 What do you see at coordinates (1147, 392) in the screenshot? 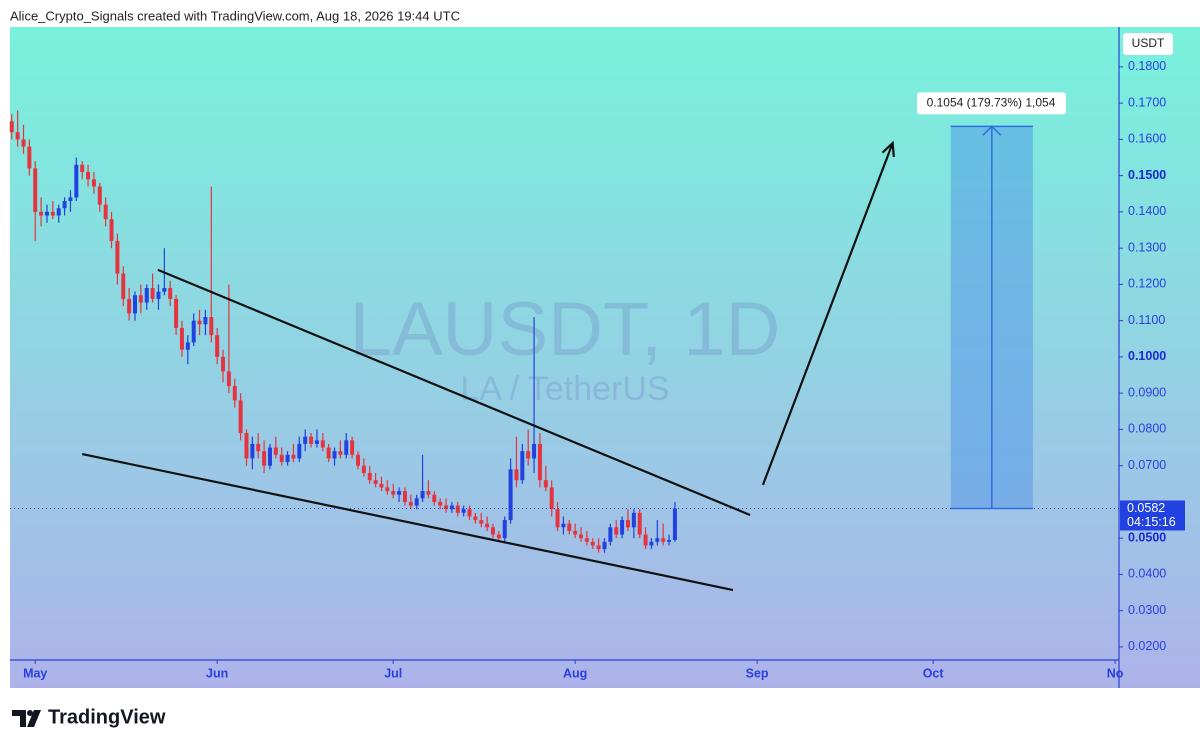
I see `y-tick-label: 0.0900` at bounding box center [1147, 392].